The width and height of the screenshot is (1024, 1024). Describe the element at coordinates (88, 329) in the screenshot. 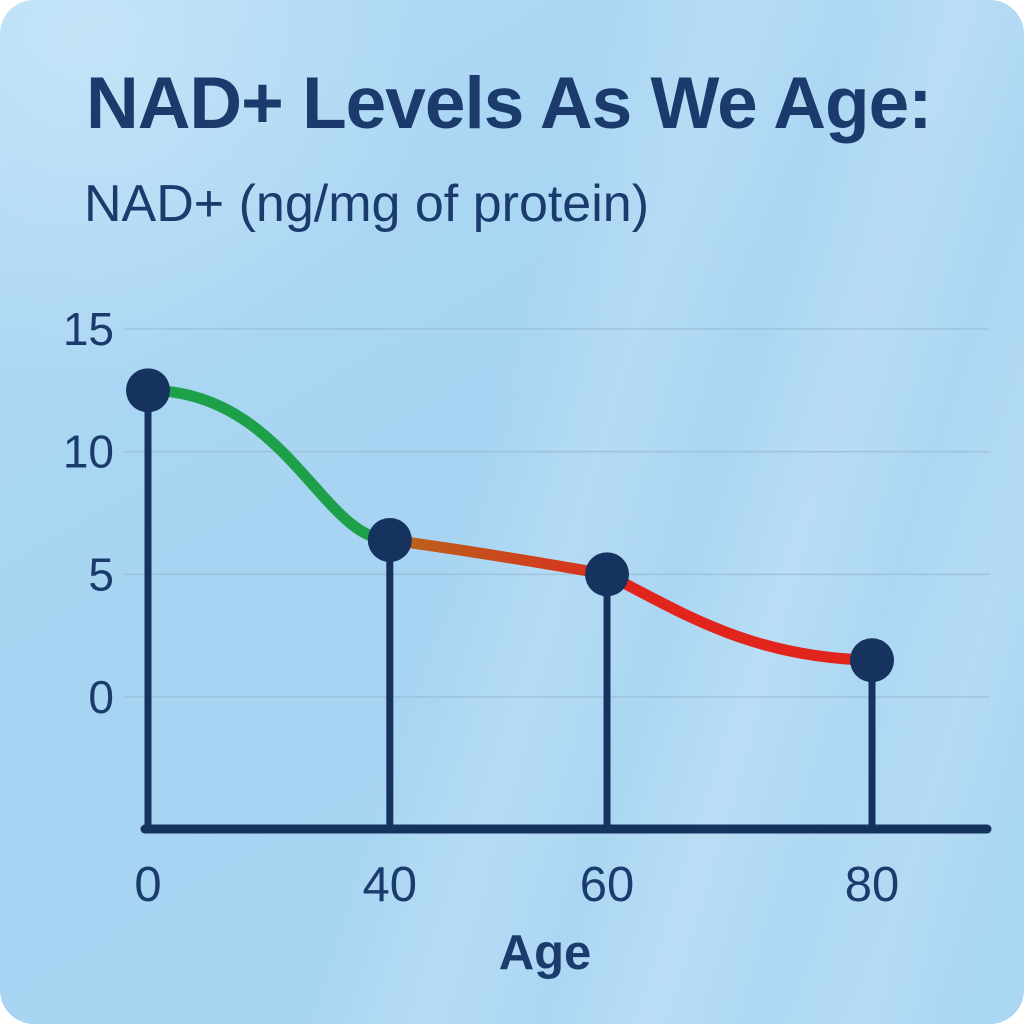

I see `y-tick-label: 15` at that location.